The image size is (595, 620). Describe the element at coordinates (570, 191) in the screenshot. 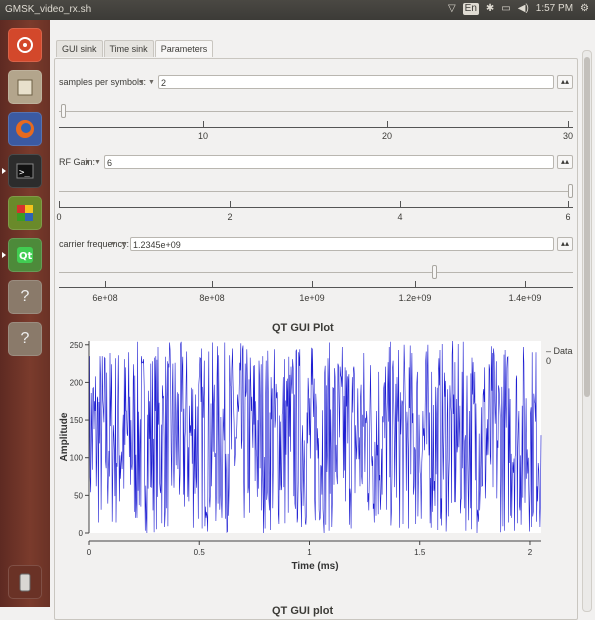

I see `rf-gain-slider-handle` at that location.